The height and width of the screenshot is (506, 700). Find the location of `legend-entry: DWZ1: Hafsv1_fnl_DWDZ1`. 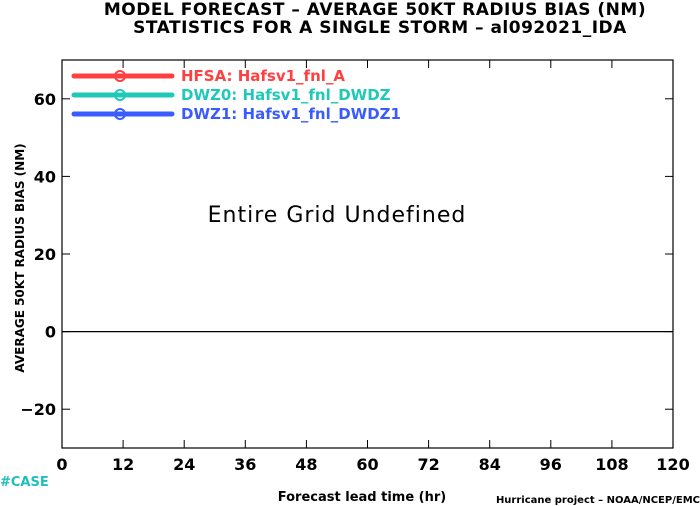

legend-entry: DWZ1: Hafsv1_fnl_DWDZ1 is located at coordinates (291, 114).